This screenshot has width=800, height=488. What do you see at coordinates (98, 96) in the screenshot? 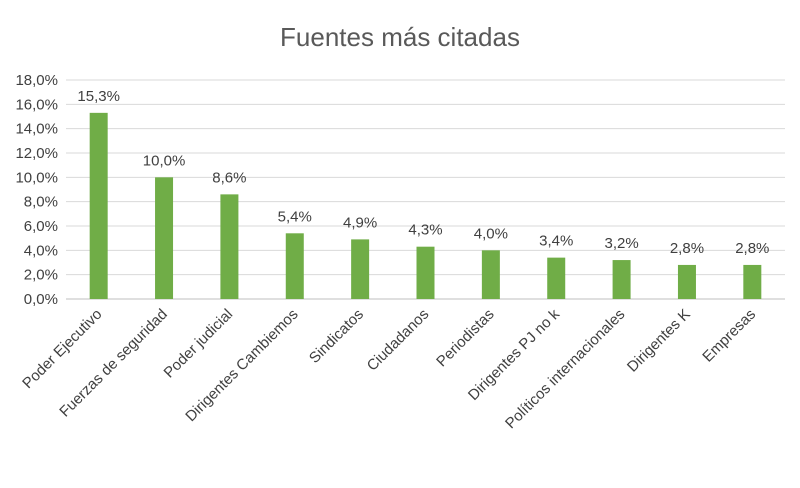
I see `data-label: 15,3%` at bounding box center [98, 96].